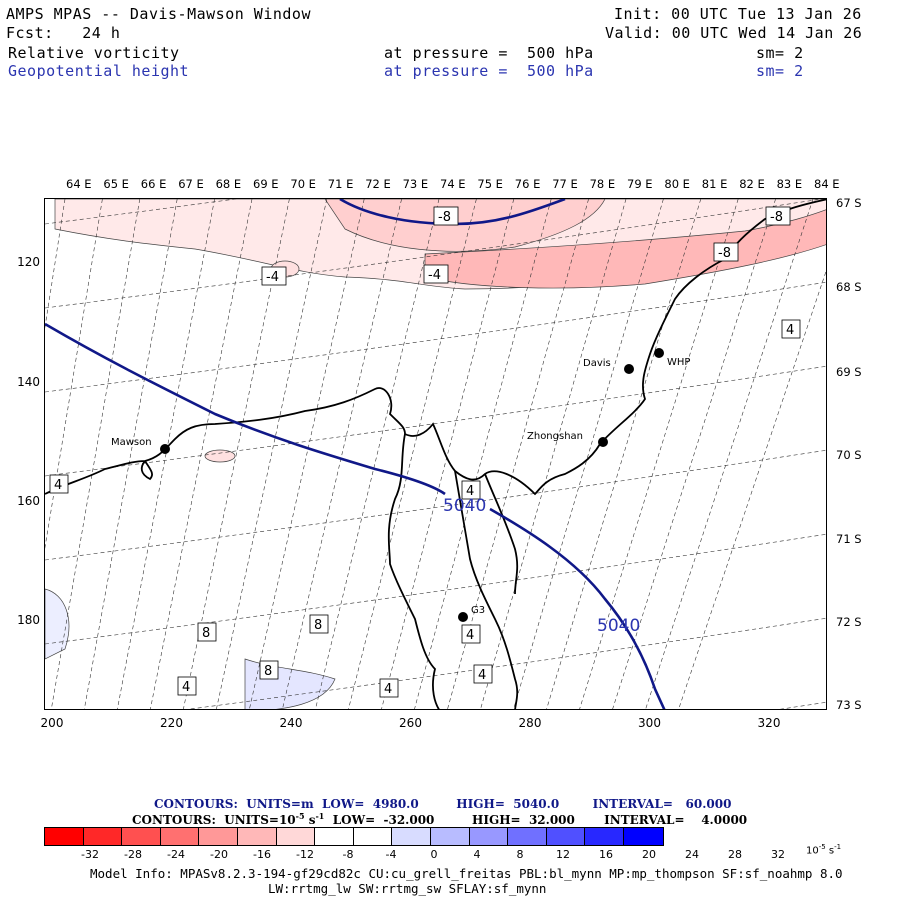  Describe the element at coordinates (63, 33) in the screenshot. I see `forecast-hour: Fcst: 24 h` at that location.